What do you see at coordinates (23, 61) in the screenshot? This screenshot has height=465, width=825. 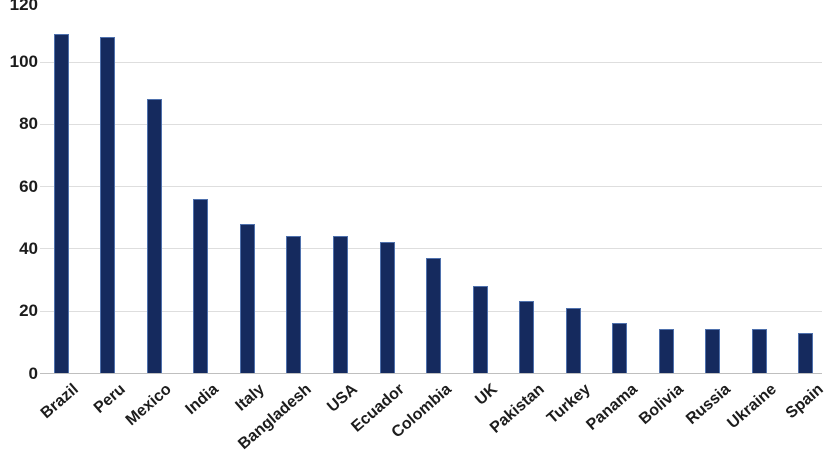 I see `y-axis-tick-label: 100` at bounding box center [23, 61].